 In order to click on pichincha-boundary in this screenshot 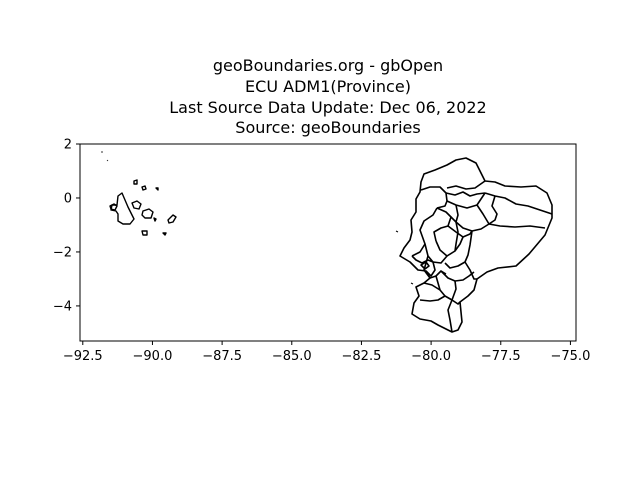, I will do `click(466, 200)`.